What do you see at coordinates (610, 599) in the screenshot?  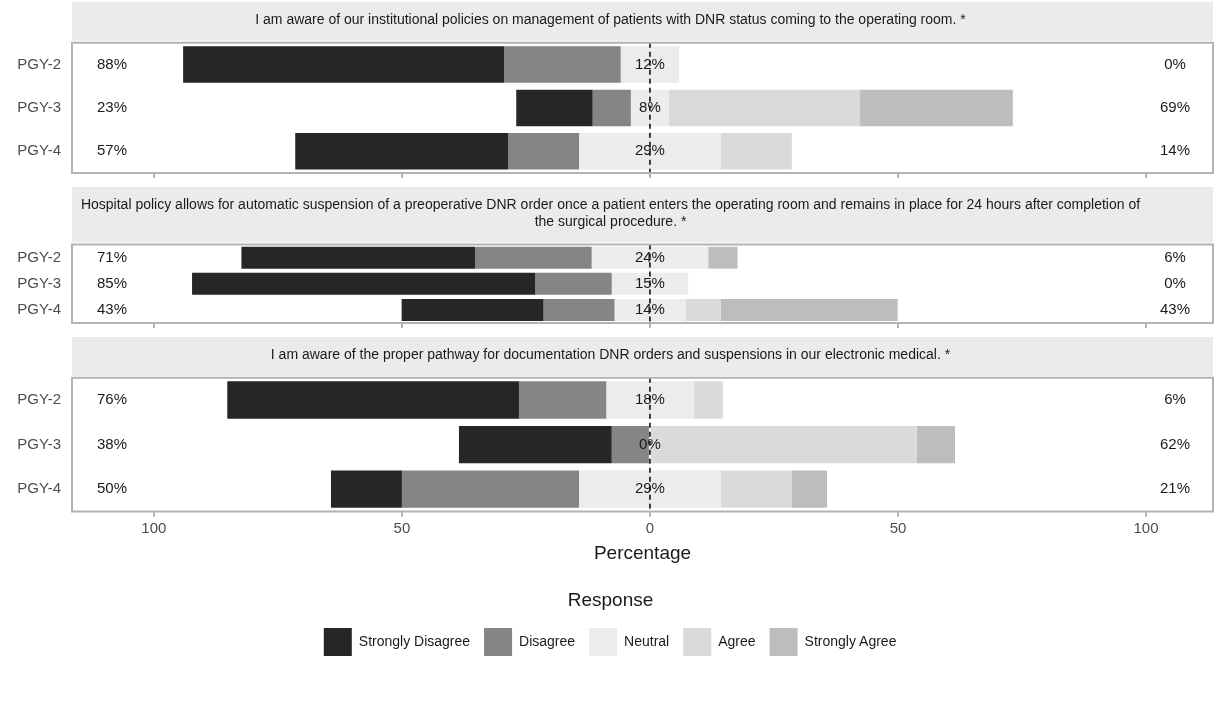 I see `legend-title: Response` at bounding box center [610, 599].